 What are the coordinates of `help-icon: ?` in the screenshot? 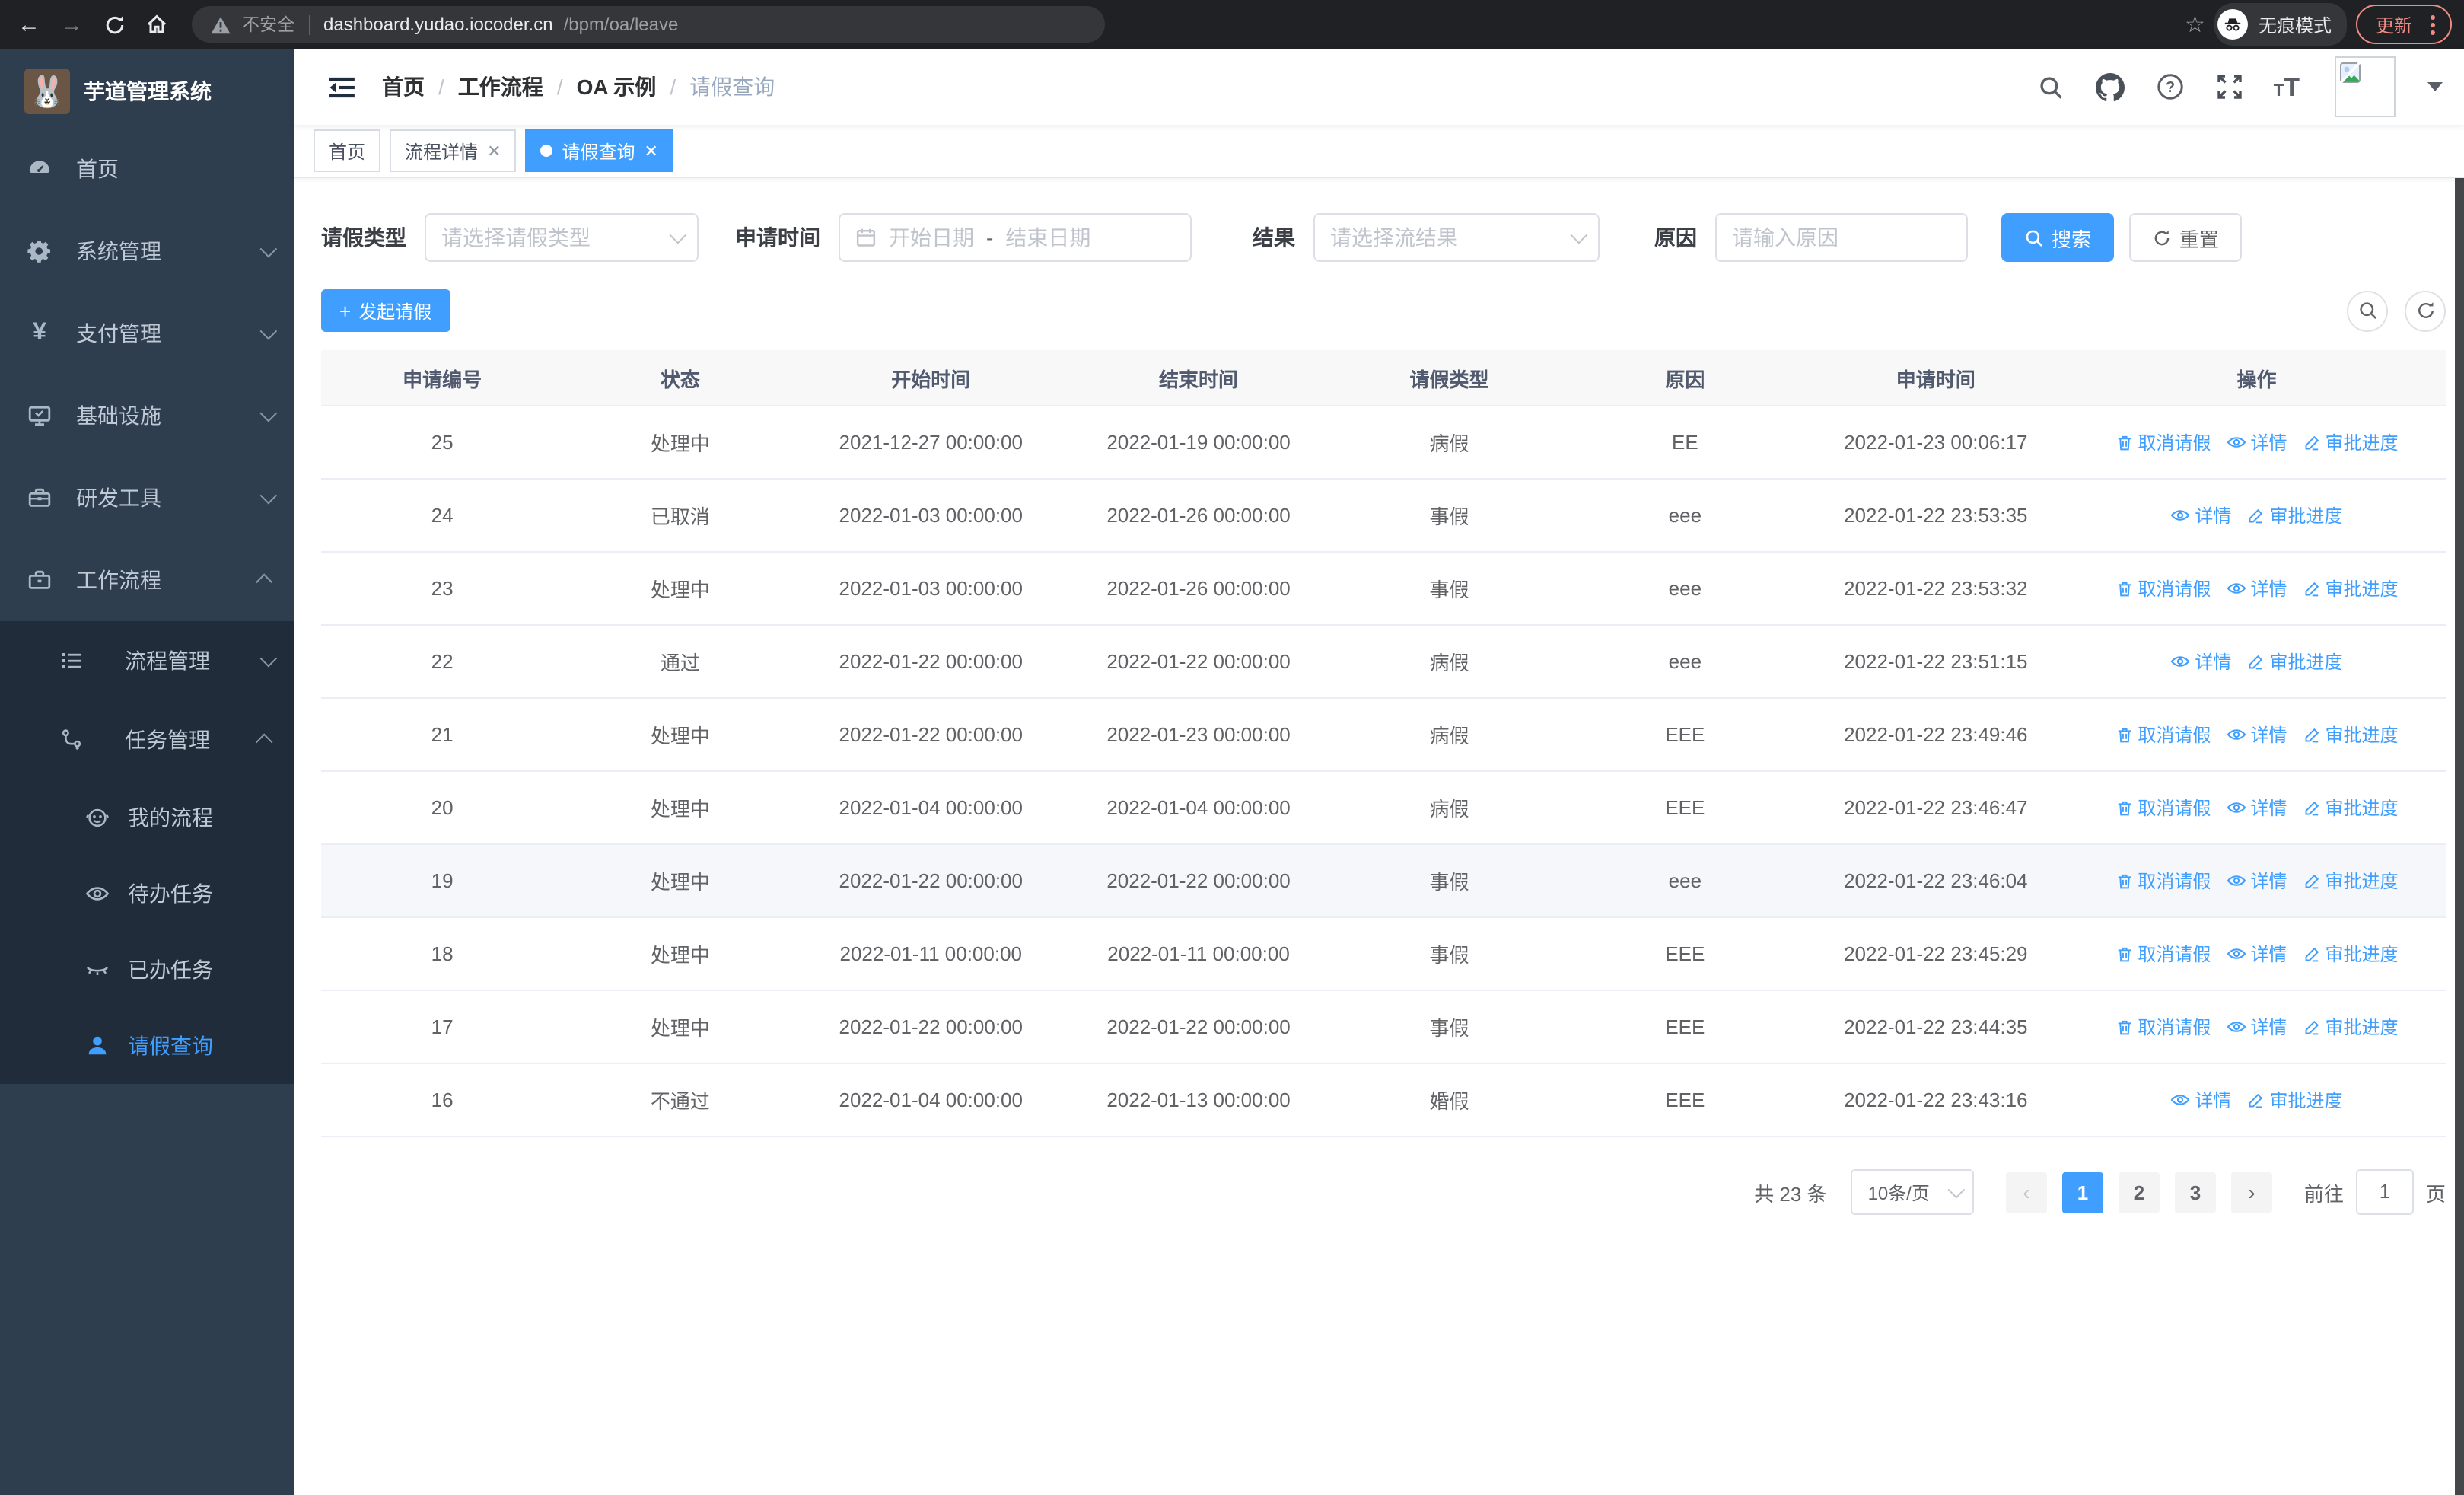 It's located at (2170, 87).